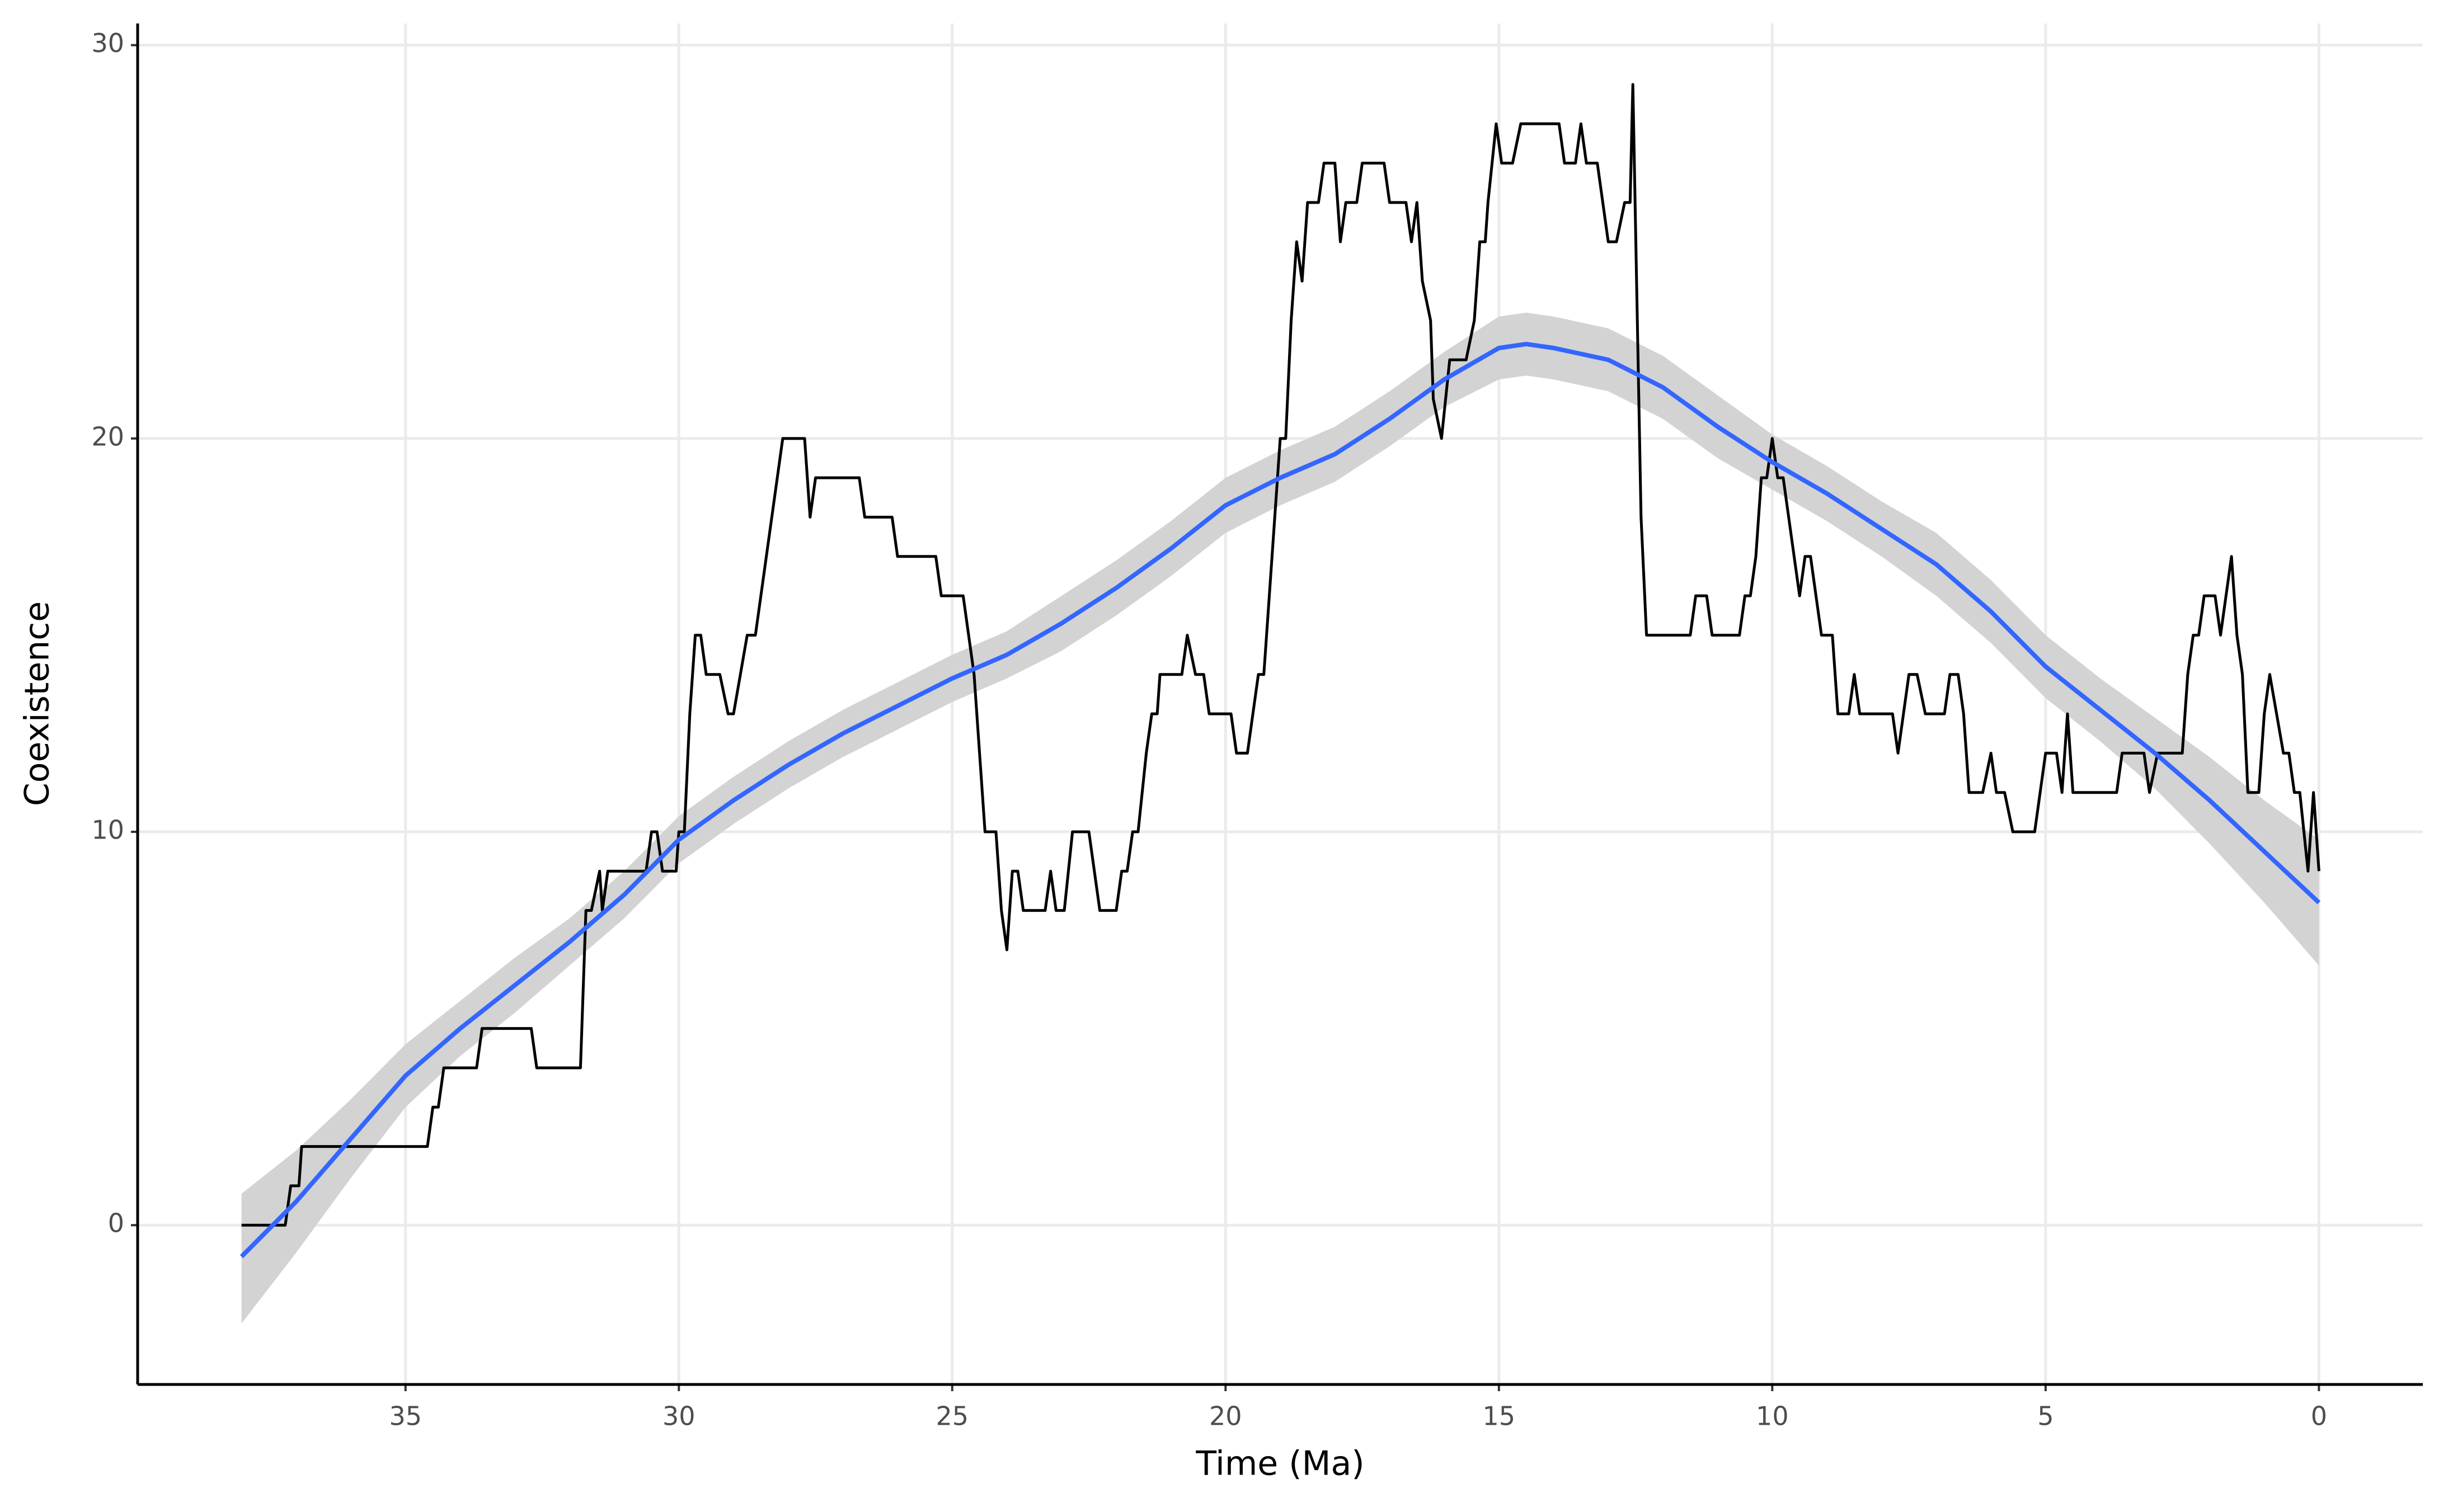 This screenshot has width=2448, height=1512. I want to click on y-tick-label: 30, so click(107, 43).